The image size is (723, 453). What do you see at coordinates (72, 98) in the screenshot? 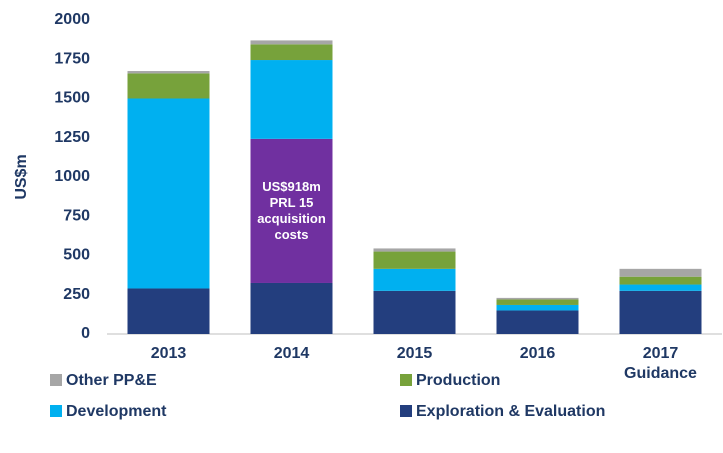
I see `y-tick-label: 1500` at bounding box center [72, 98].